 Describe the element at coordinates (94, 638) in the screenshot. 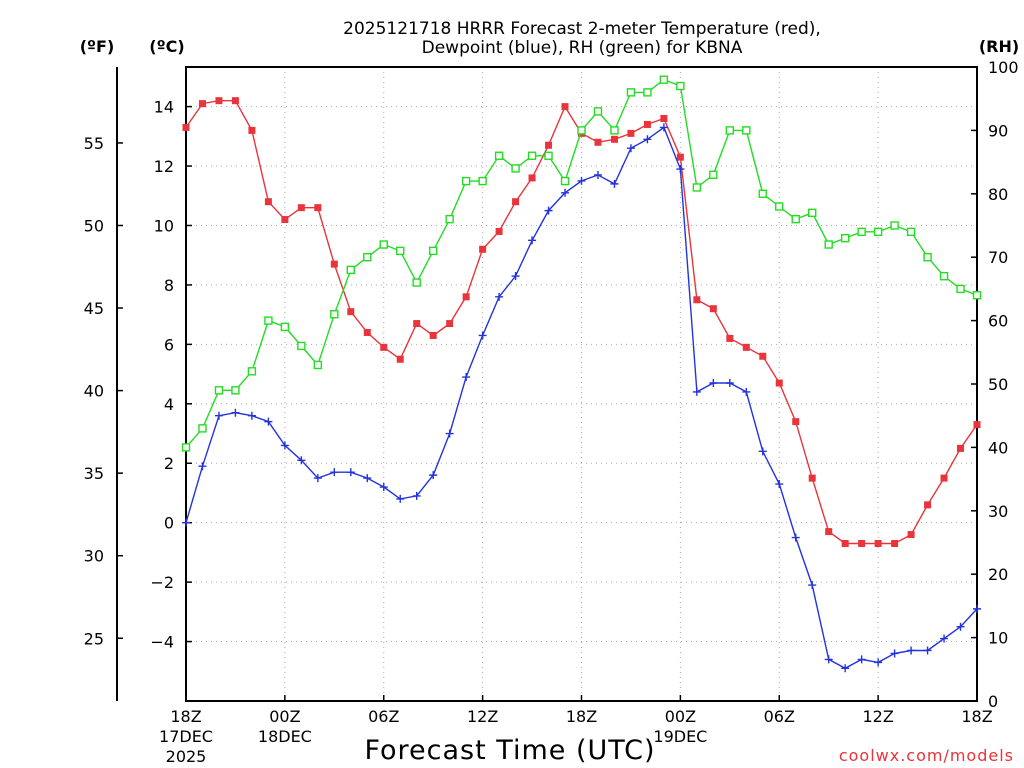

I see `fahrenheit-tick-label: 25` at that location.